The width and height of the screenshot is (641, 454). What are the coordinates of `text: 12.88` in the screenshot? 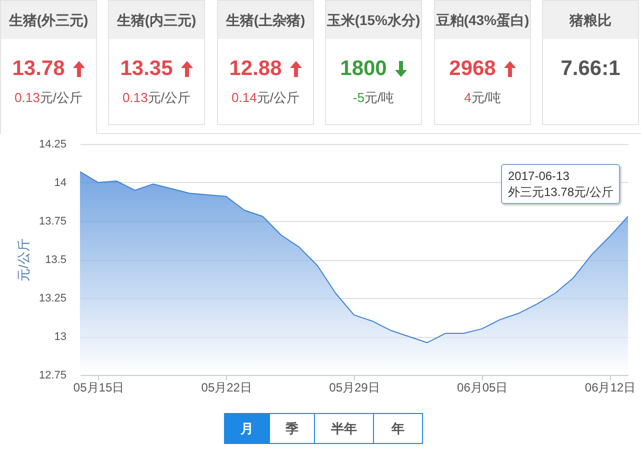 It's located at (255, 69).